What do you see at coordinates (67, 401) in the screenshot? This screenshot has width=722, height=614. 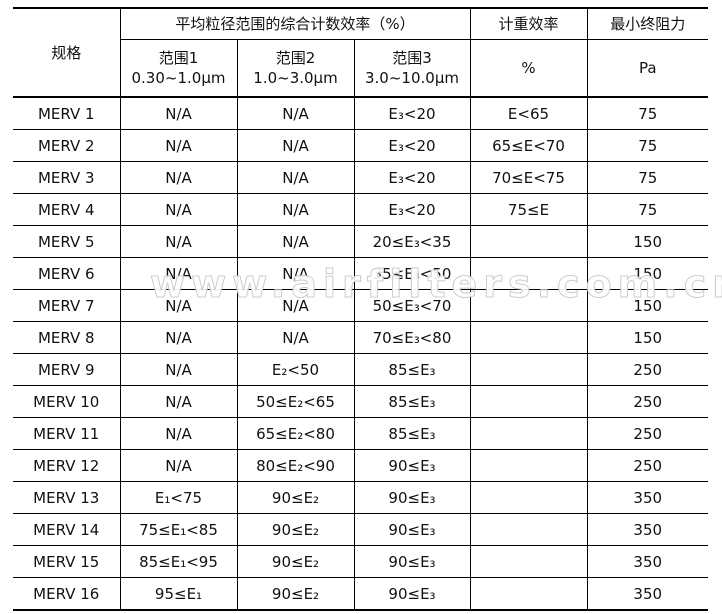 I see `cell-spec: MERV 10` at bounding box center [67, 401].